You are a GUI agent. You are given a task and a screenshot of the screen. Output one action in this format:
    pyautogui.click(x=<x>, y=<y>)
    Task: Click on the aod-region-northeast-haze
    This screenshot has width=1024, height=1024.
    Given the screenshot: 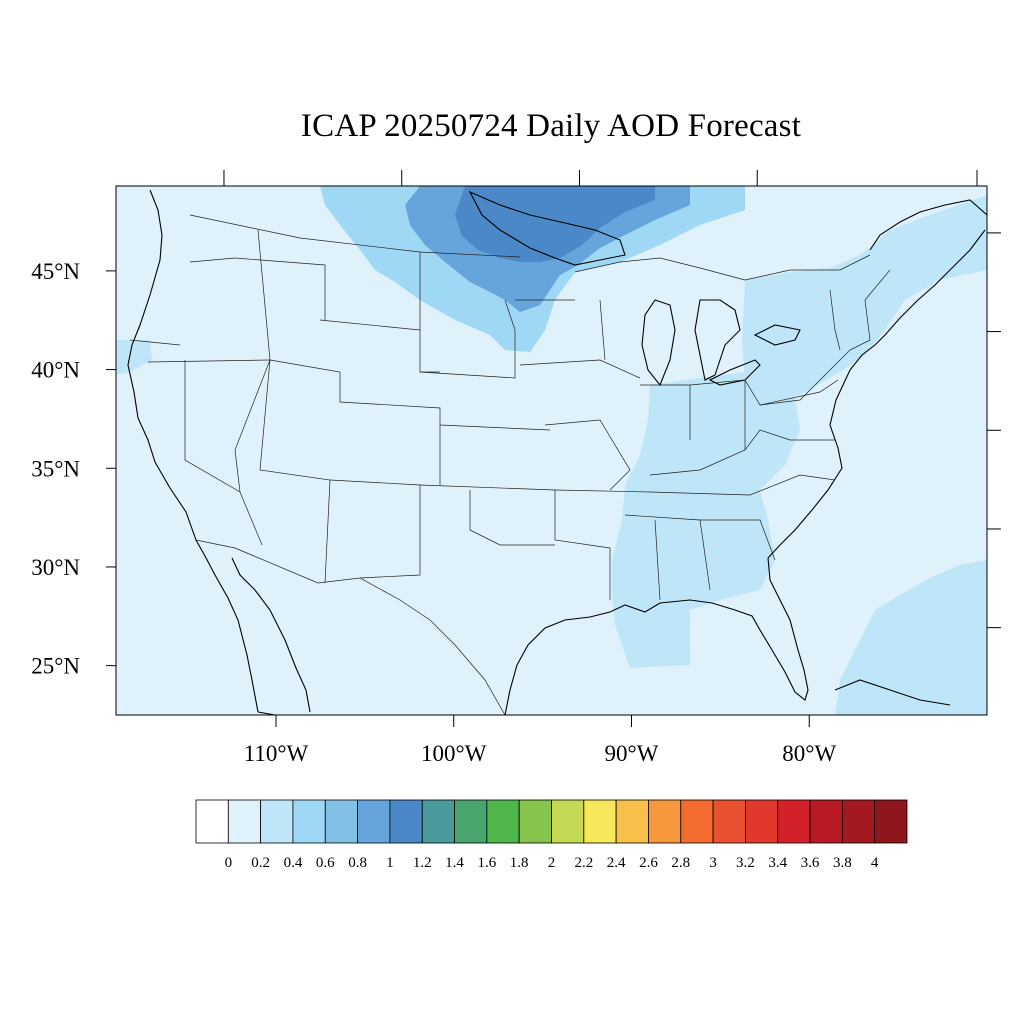 What is the action you would take?
    pyautogui.click(x=864, y=300)
    